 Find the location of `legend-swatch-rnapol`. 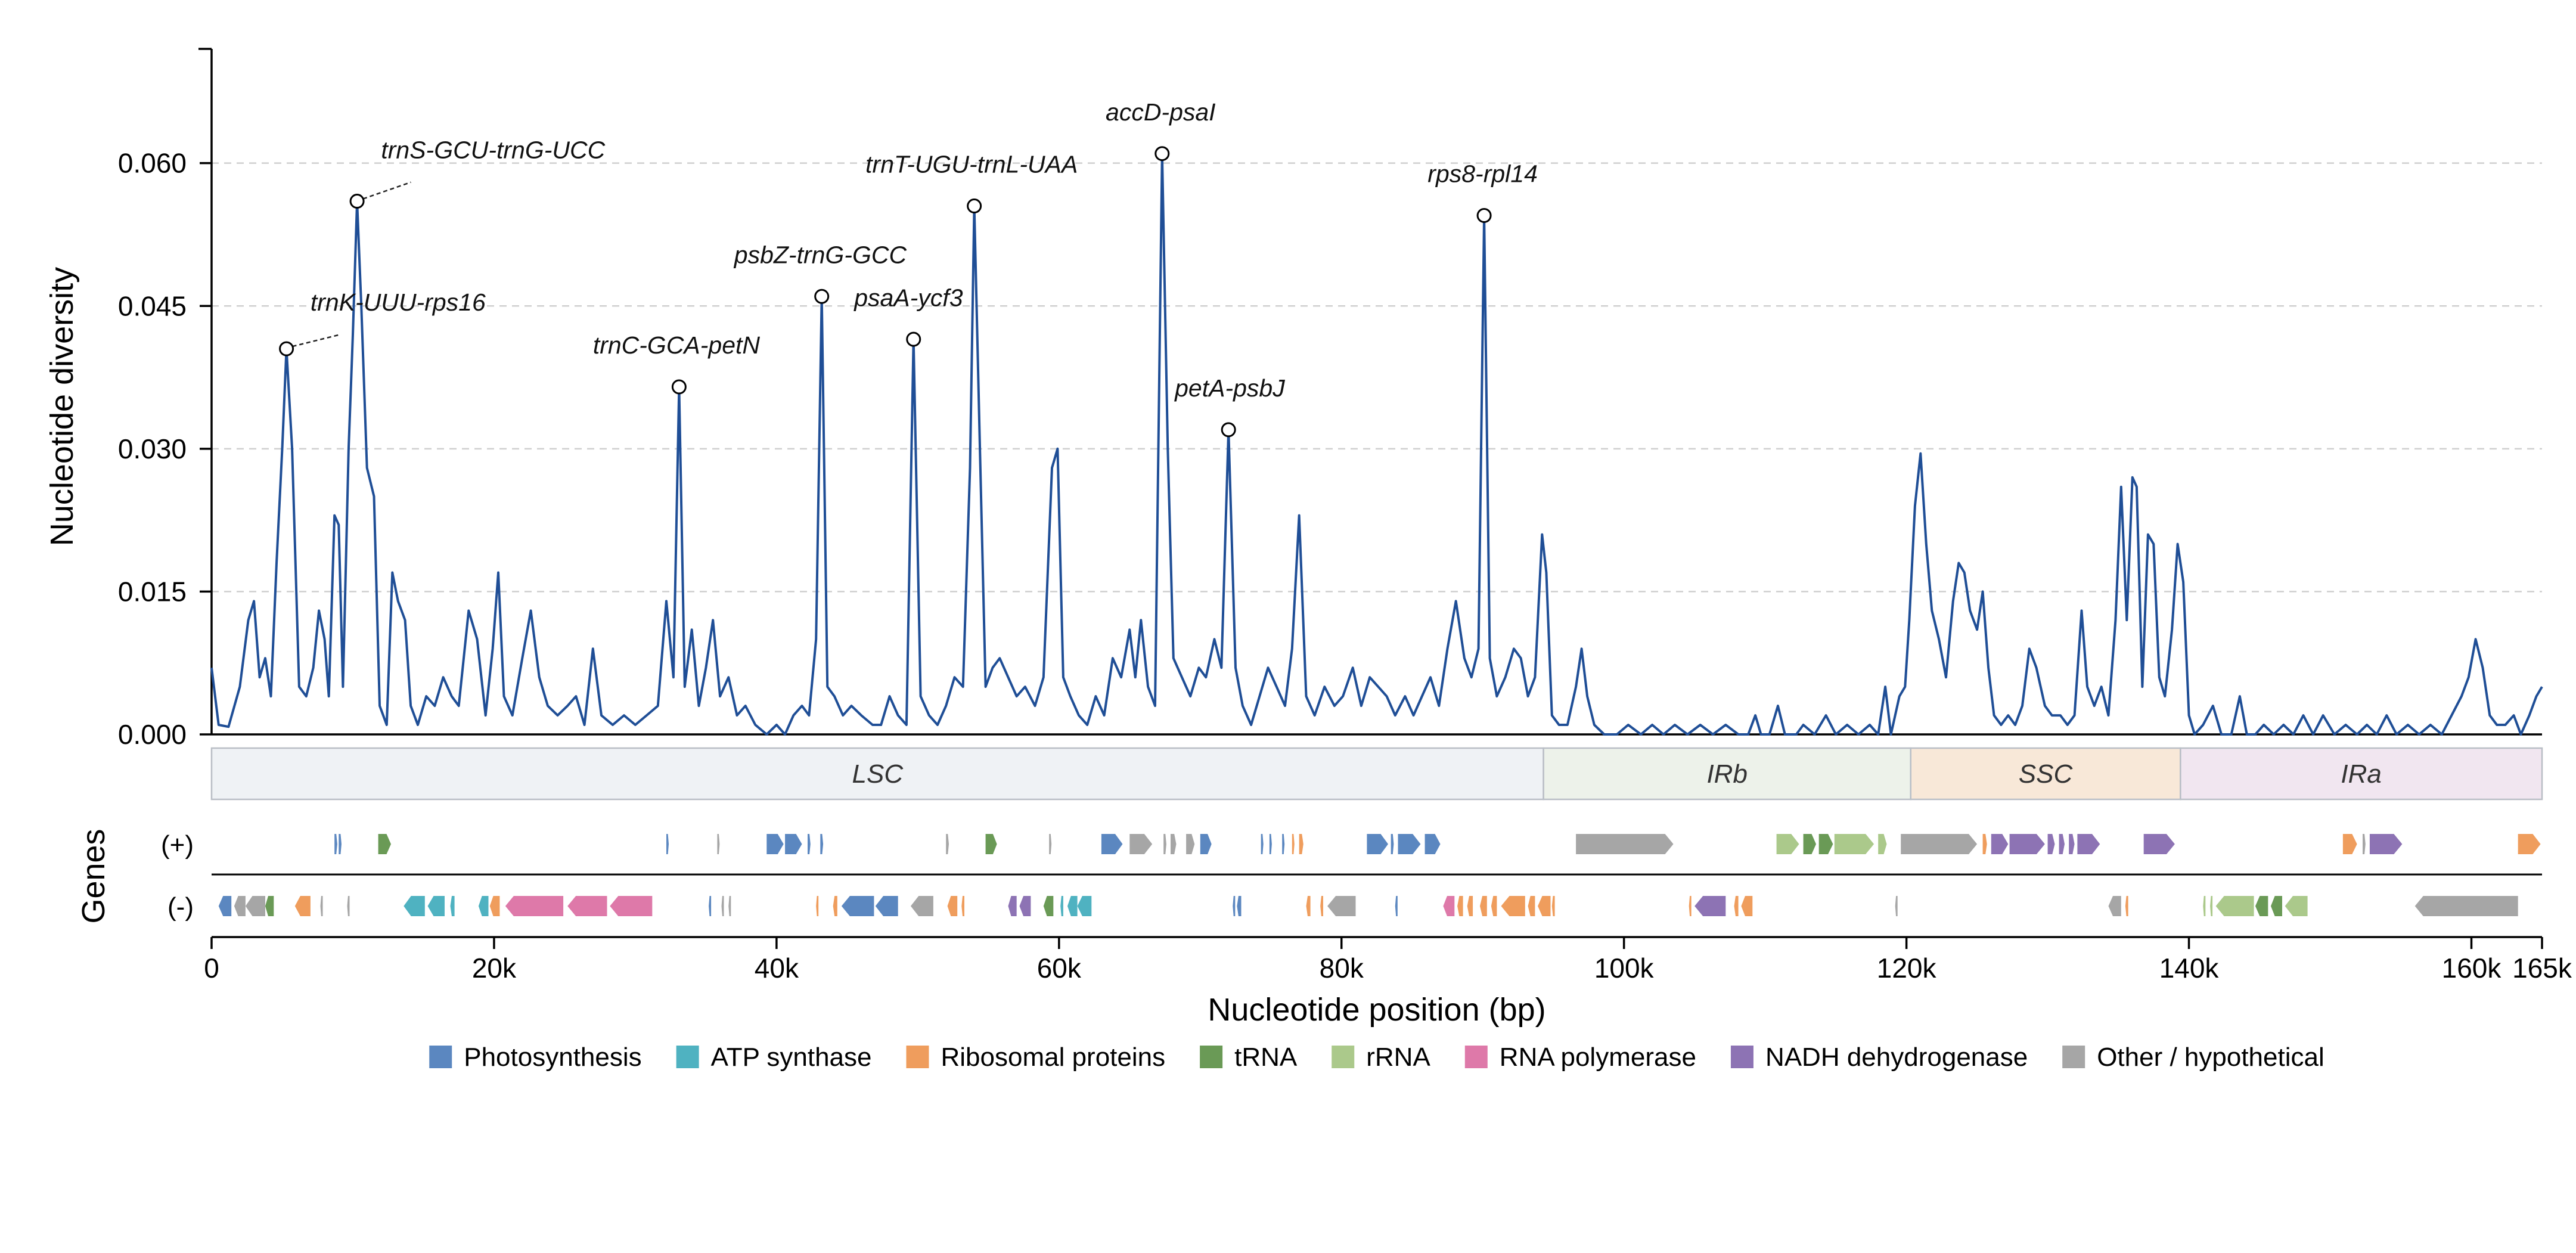

legend-swatch-rnapol is located at coordinates (1476, 1057).